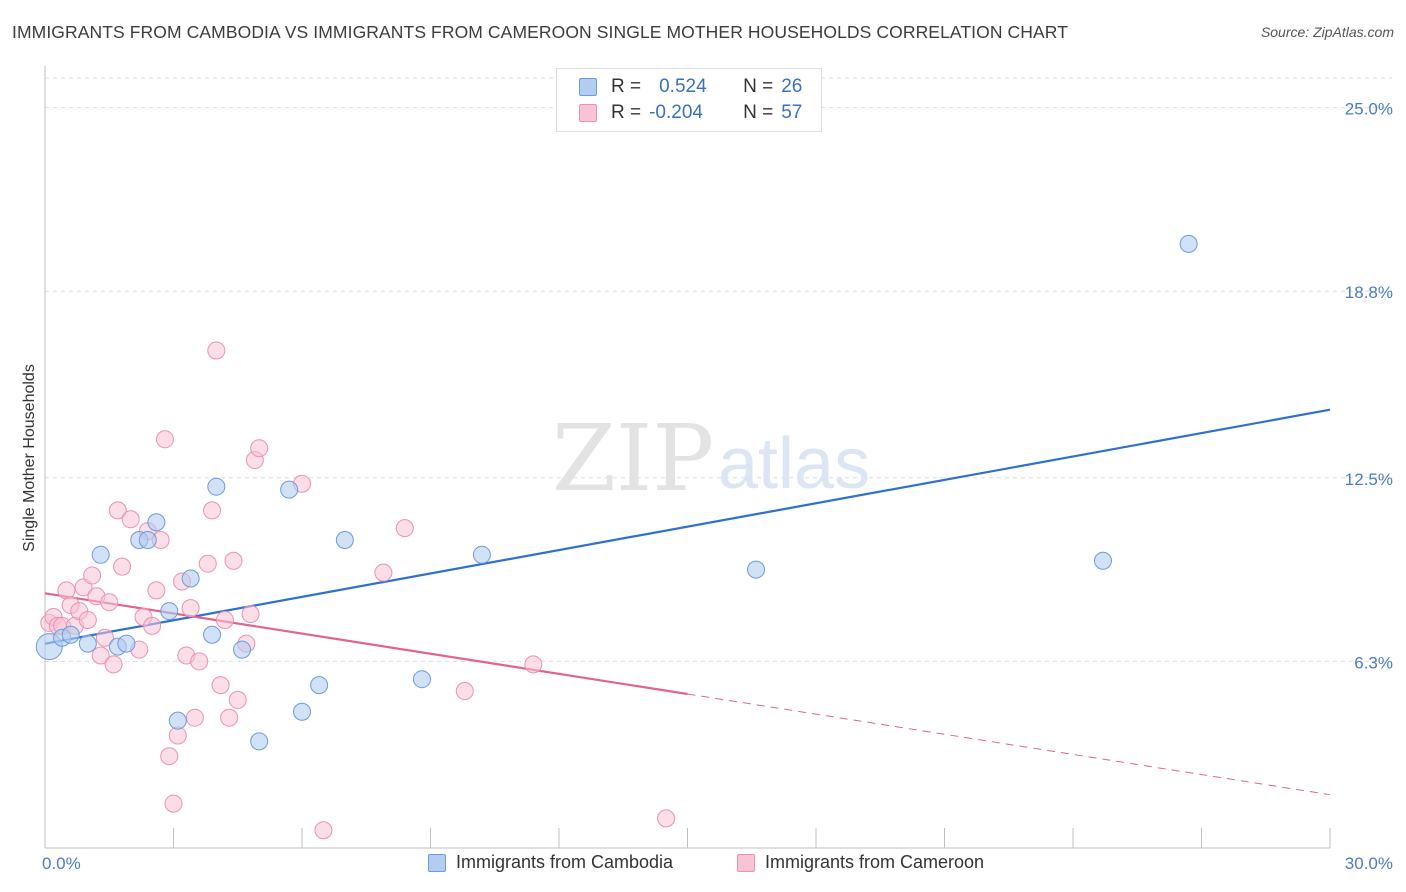  Describe the element at coordinates (758, 112) in the screenshot. I see `cameroon-n-label: N =` at that location.